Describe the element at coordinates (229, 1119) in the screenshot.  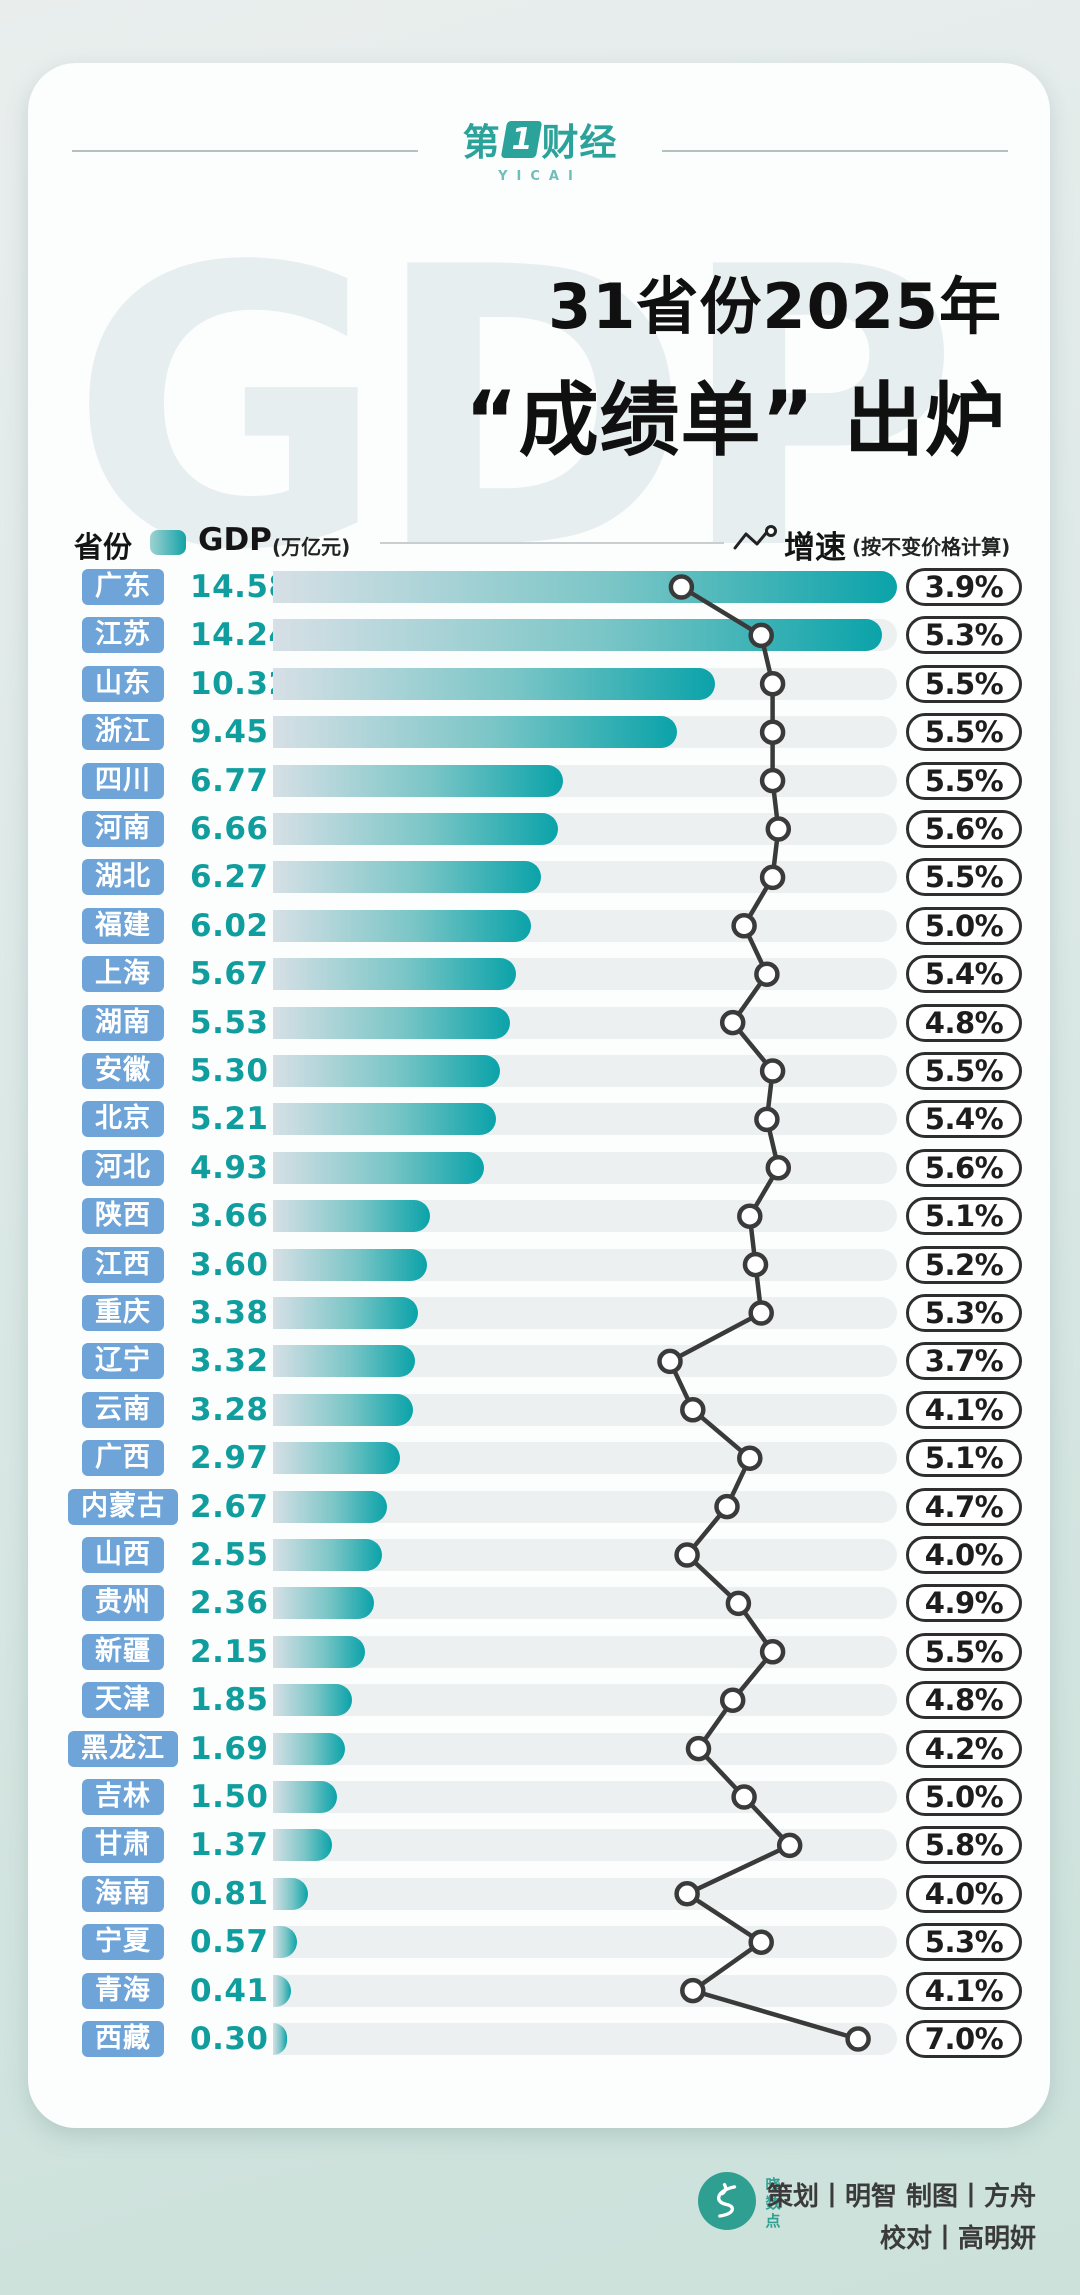
I see `gdp-value: 5.21` at that location.